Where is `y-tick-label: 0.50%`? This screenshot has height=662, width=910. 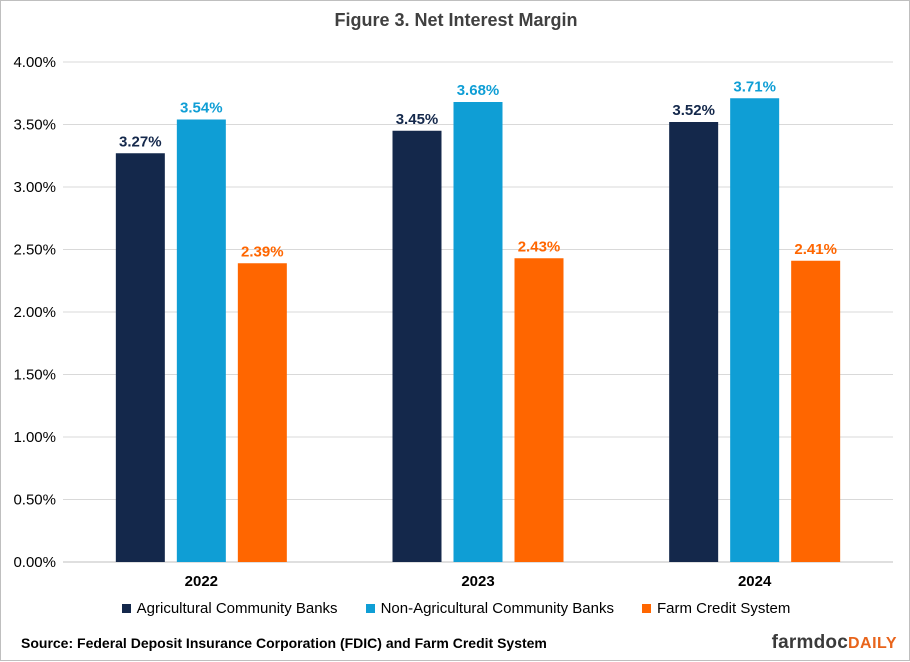 y-tick-label: 0.50% is located at coordinates (34, 500).